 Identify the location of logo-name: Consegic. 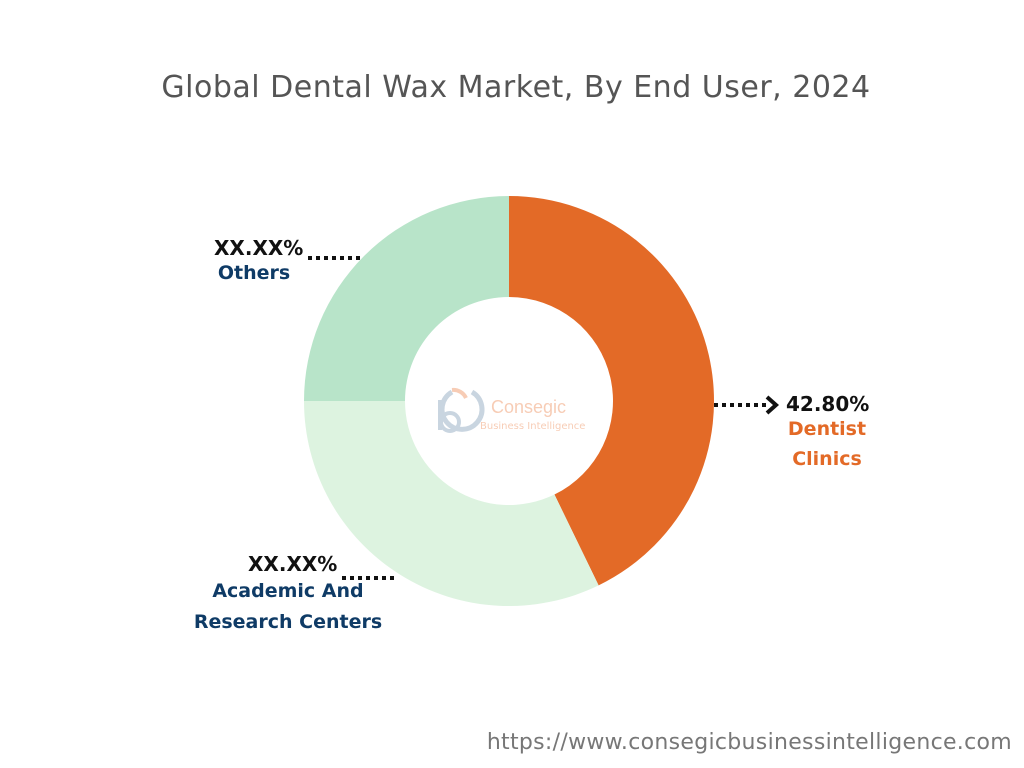
(528, 407).